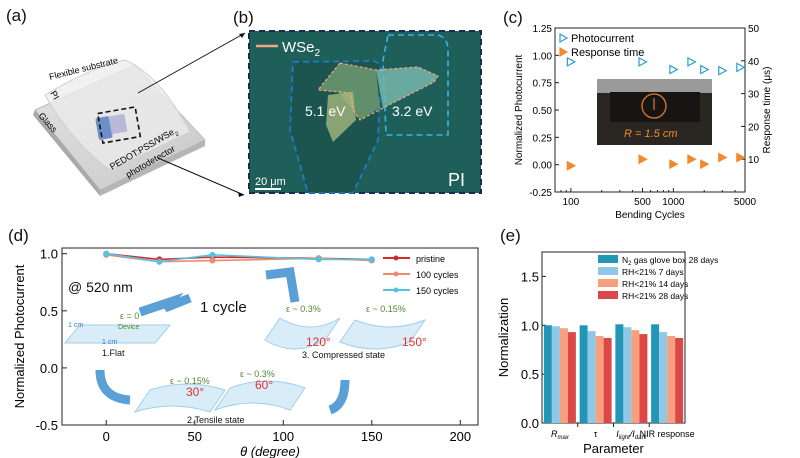 This screenshot has width=800, height=458. Describe the element at coordinates (195, 392) in the screenshot. I see `tensile-angle-label-1: 30°` at that location.